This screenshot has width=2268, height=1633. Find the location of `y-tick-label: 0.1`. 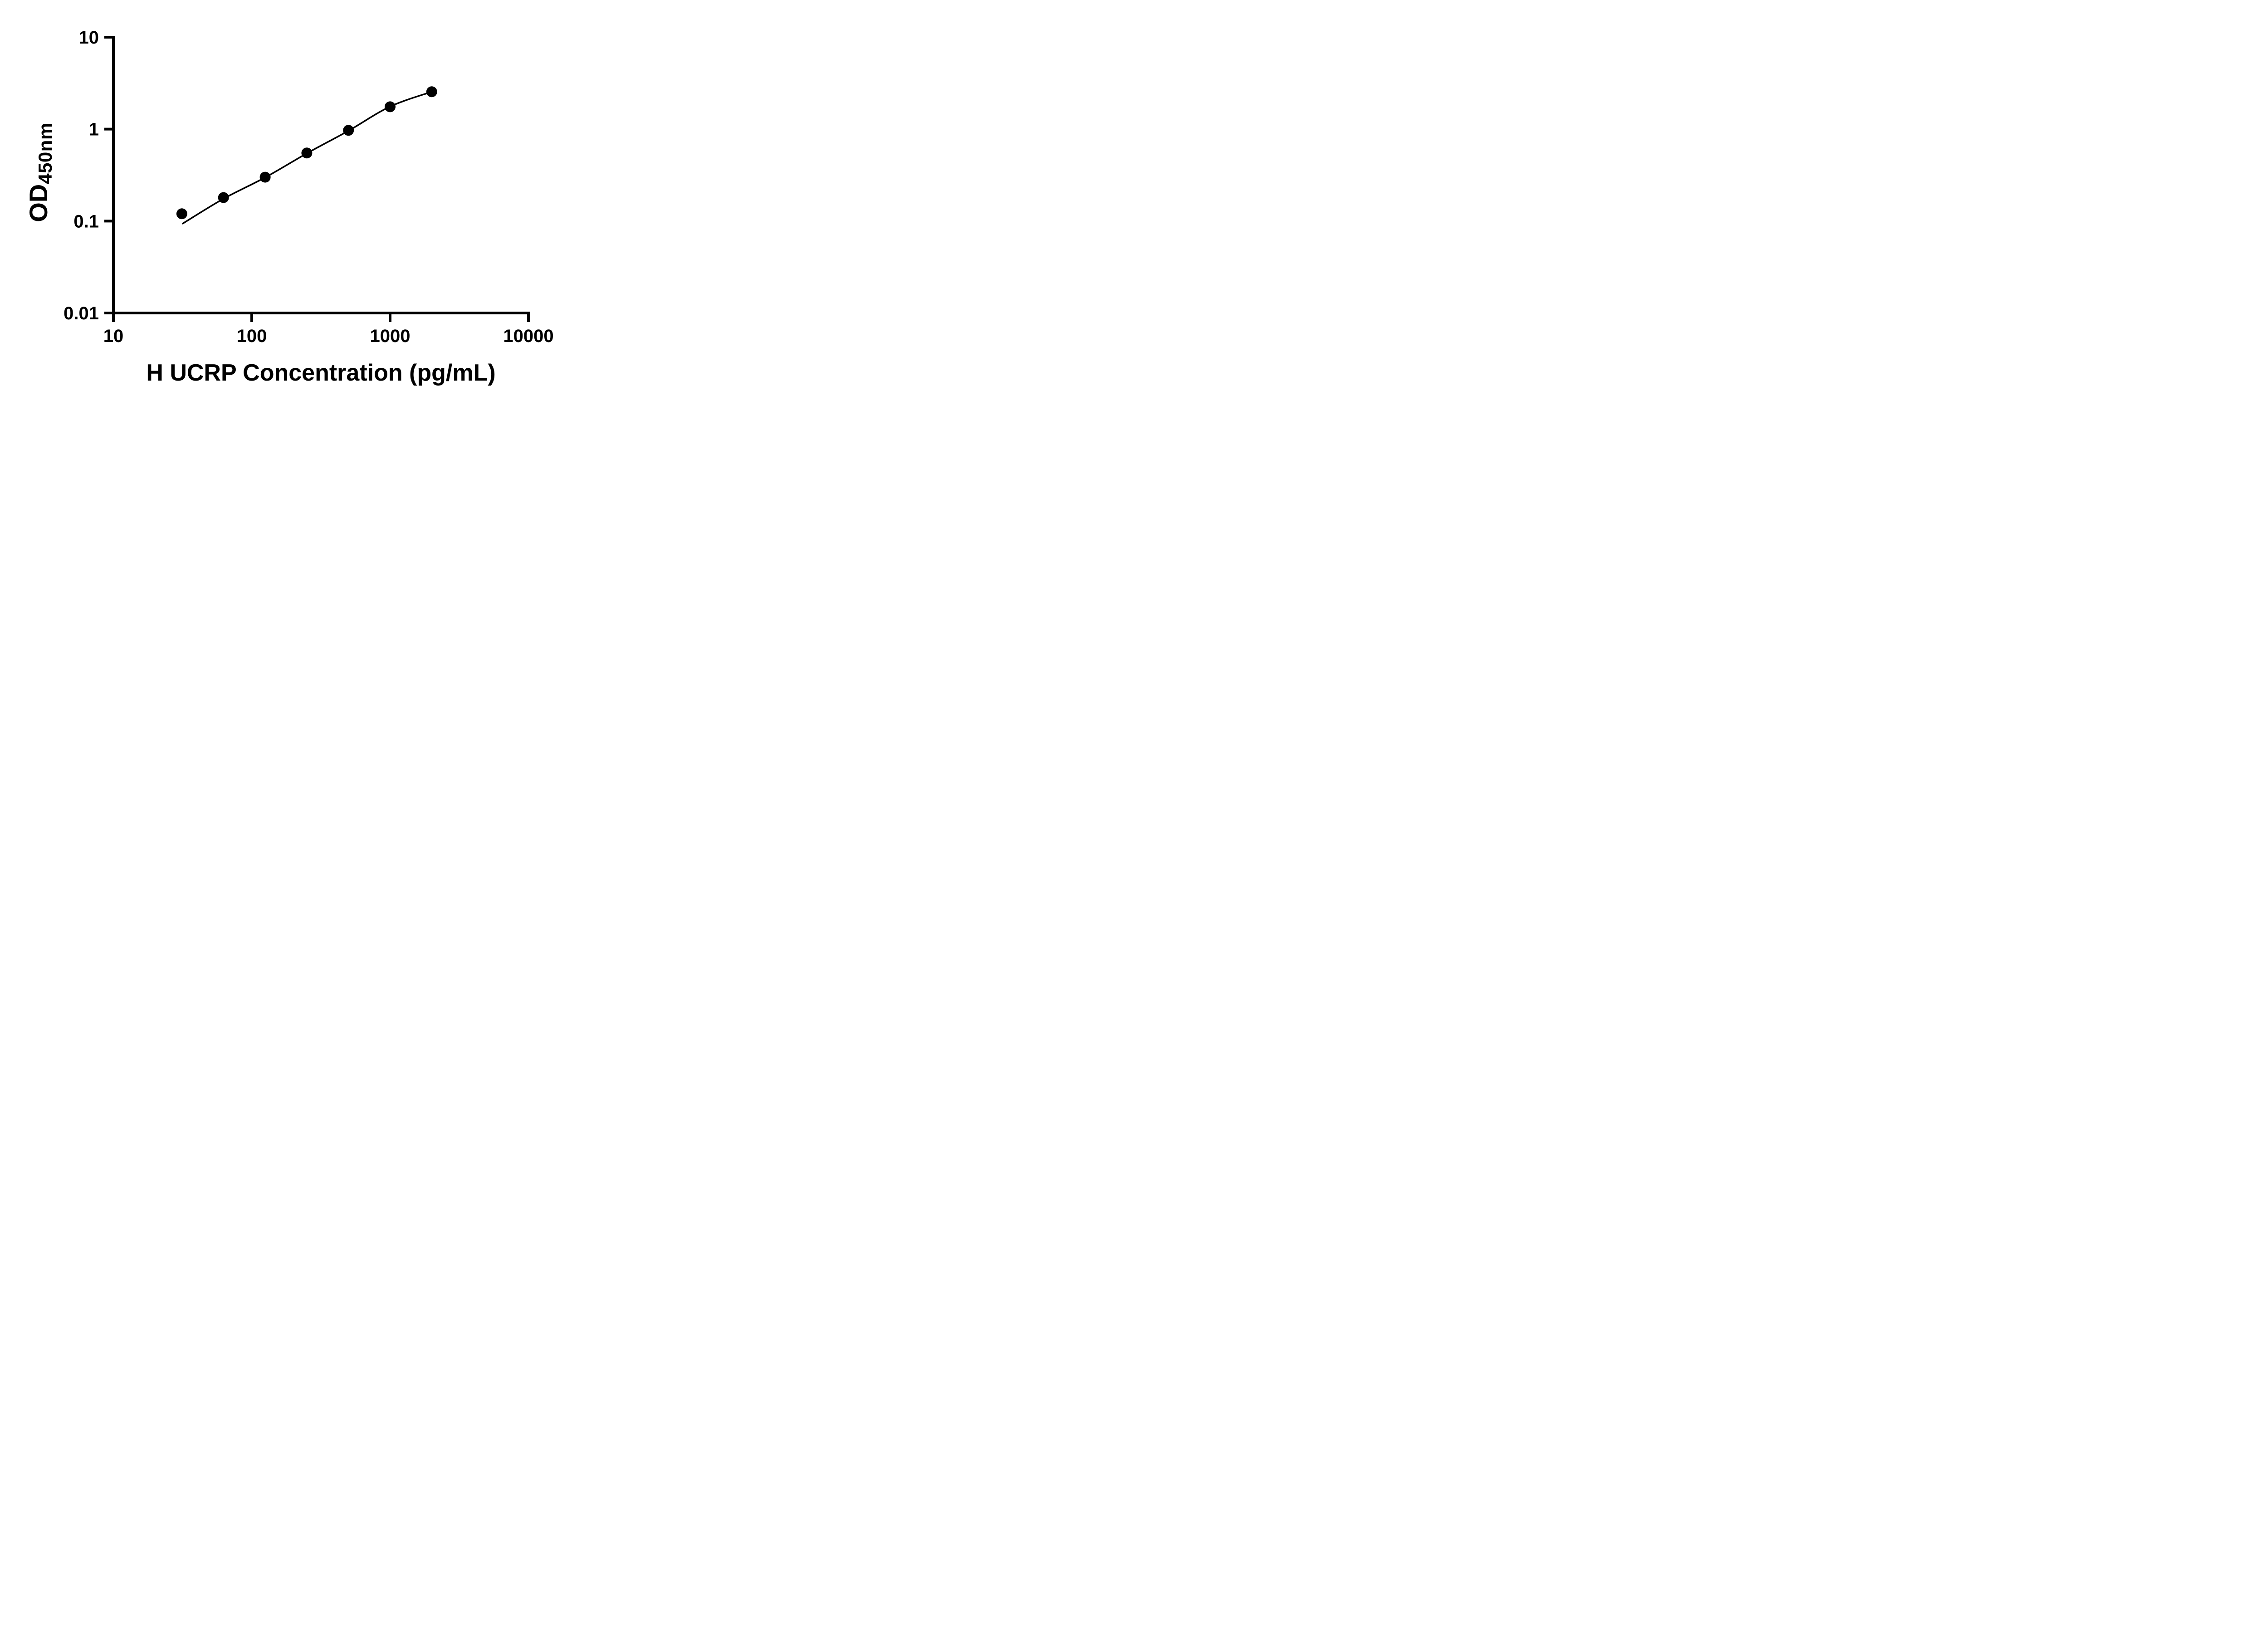

y-tick-label: 0.1 is located at coordinates (86, 221).